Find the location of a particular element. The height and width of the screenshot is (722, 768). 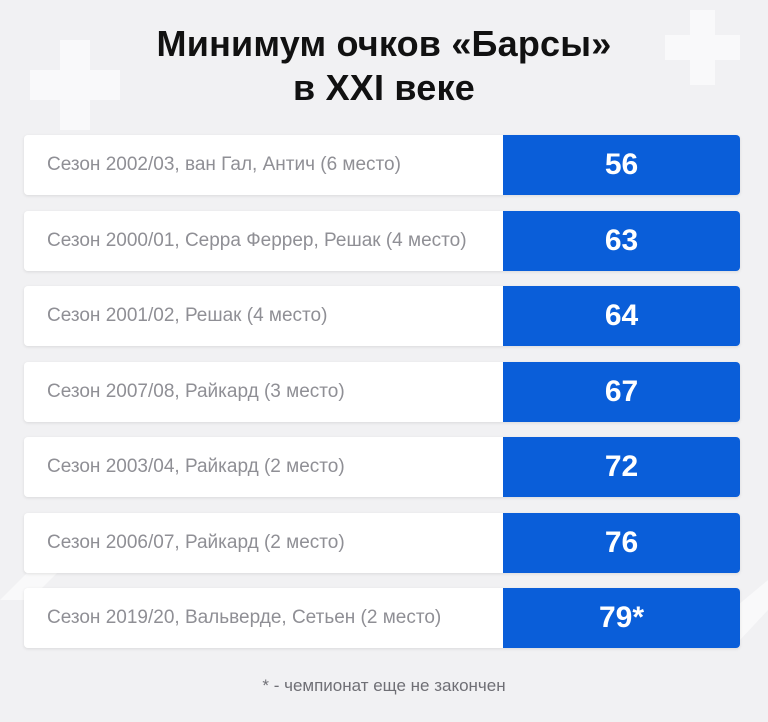

title-line-2: в XXI веке is located at coordinates (384, 87).